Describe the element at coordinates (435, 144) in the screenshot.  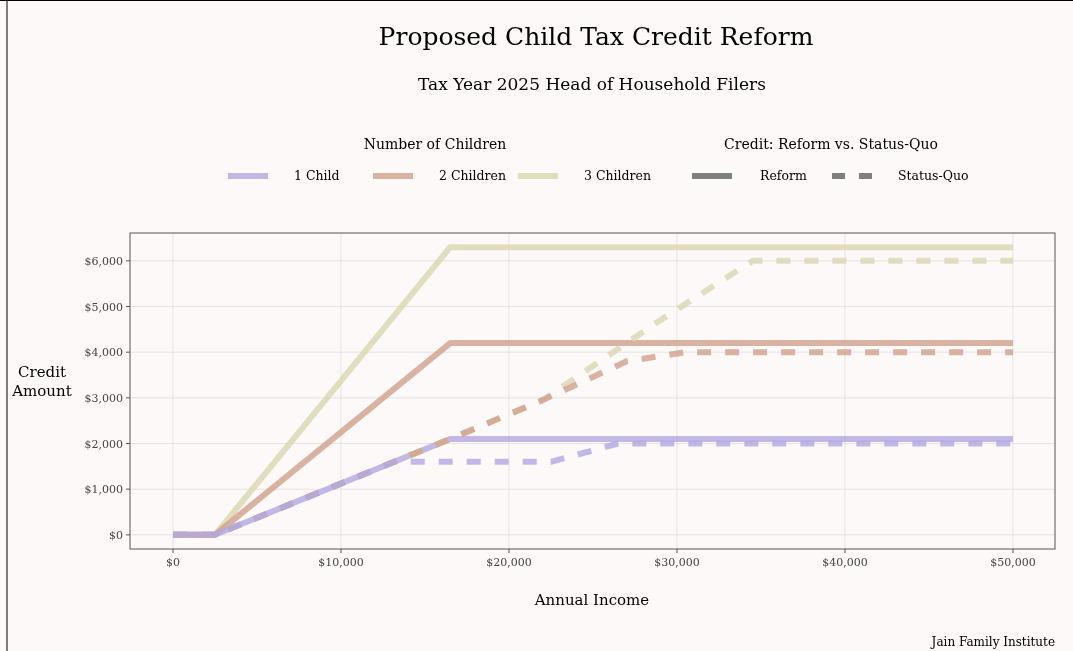
I see `legend-title: Number of Children` at that location.